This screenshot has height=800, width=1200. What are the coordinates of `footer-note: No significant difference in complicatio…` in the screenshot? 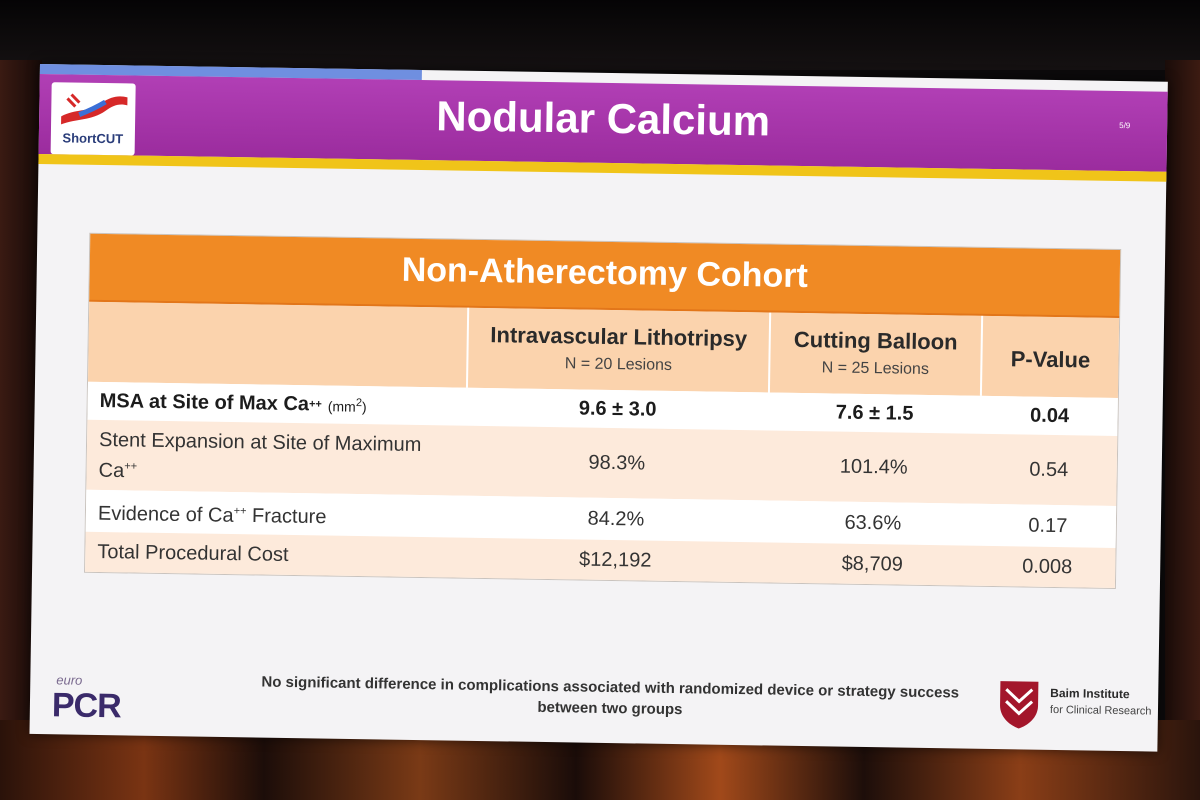 It's located at (610, 696).